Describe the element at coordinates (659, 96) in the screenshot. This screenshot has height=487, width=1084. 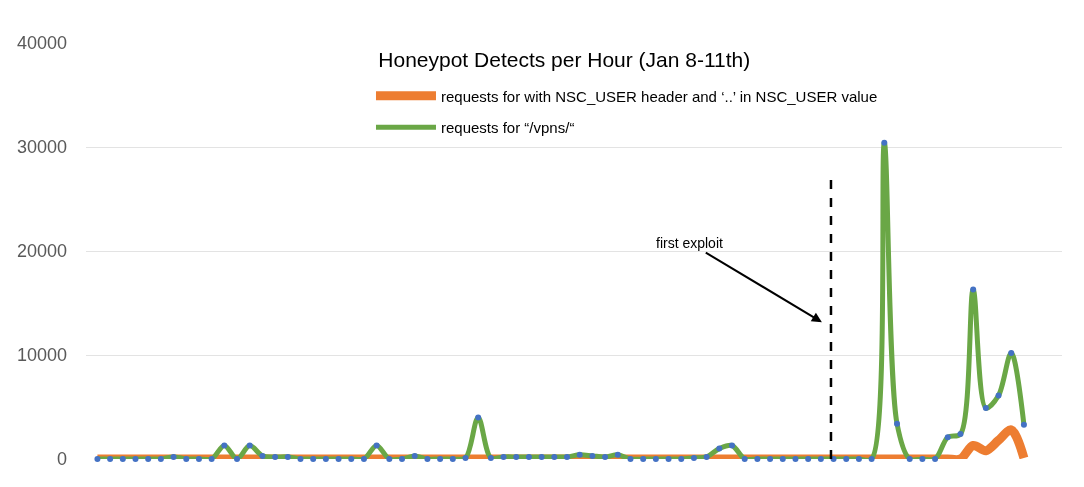
I see `legend-label: requests for with NSC_USER header and ‘..’ in NSC_USER value` at that location.